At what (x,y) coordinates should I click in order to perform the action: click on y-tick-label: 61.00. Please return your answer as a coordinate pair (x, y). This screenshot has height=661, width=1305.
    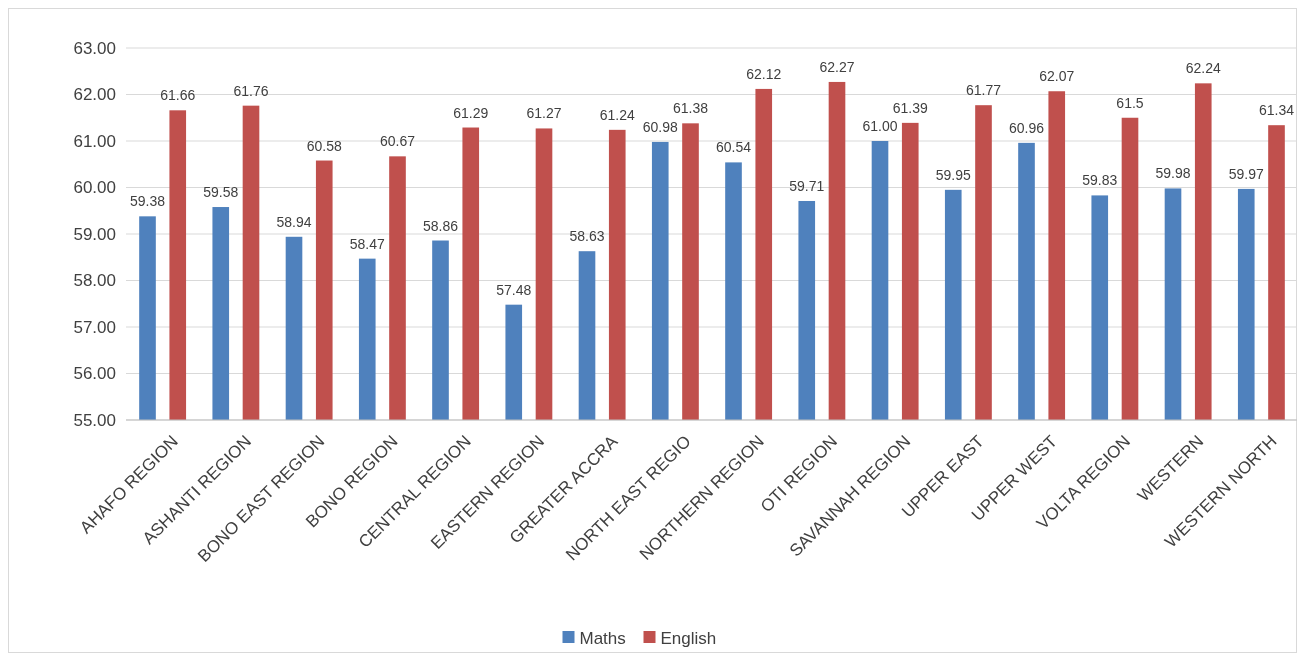
    Looking at the image, I should click on (94, 141).